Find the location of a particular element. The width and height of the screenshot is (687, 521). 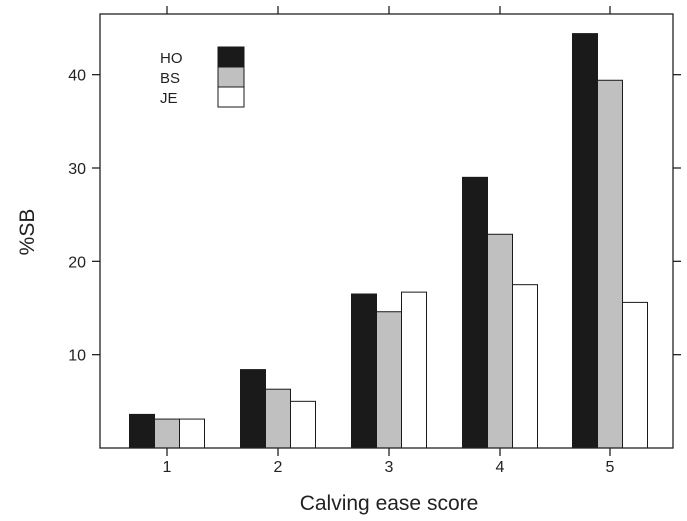

x-tick-label-5: 5 is located at coordinates (610, 467).